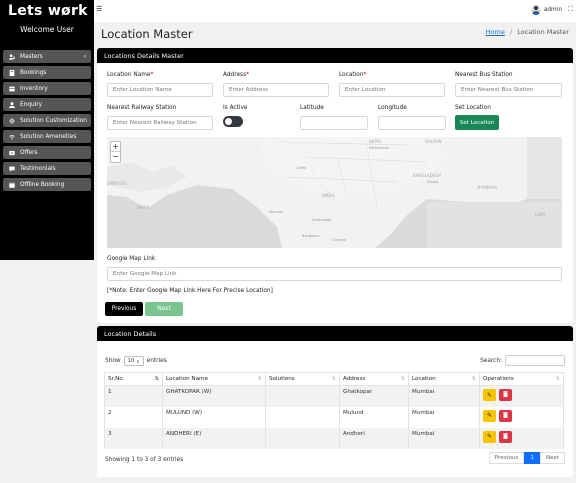 This screenshot has height=483, width=576. Describe the element at coordinates (535, 360) in the screenshot. I see `search-input` at that location.